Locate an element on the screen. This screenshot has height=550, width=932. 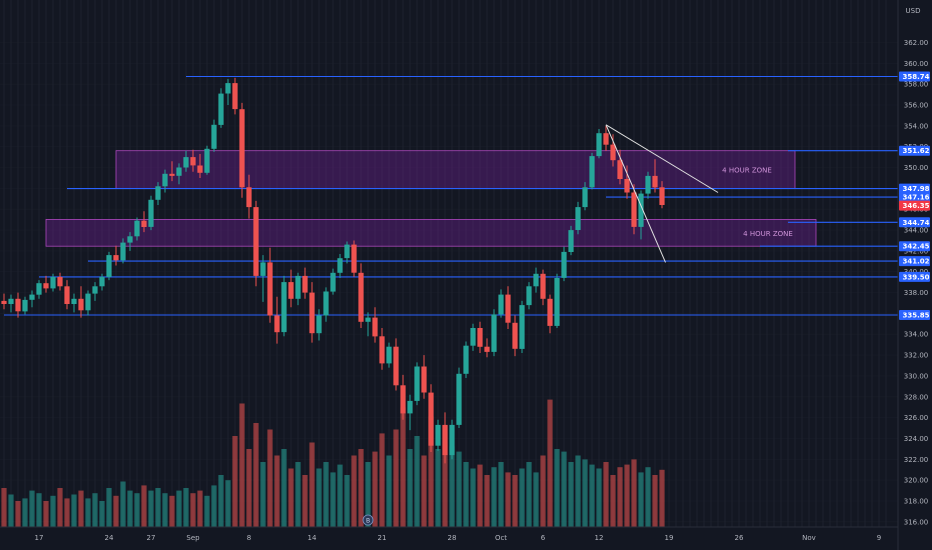
price-tick-label: 318.00 is located at coordinates (916, 502).